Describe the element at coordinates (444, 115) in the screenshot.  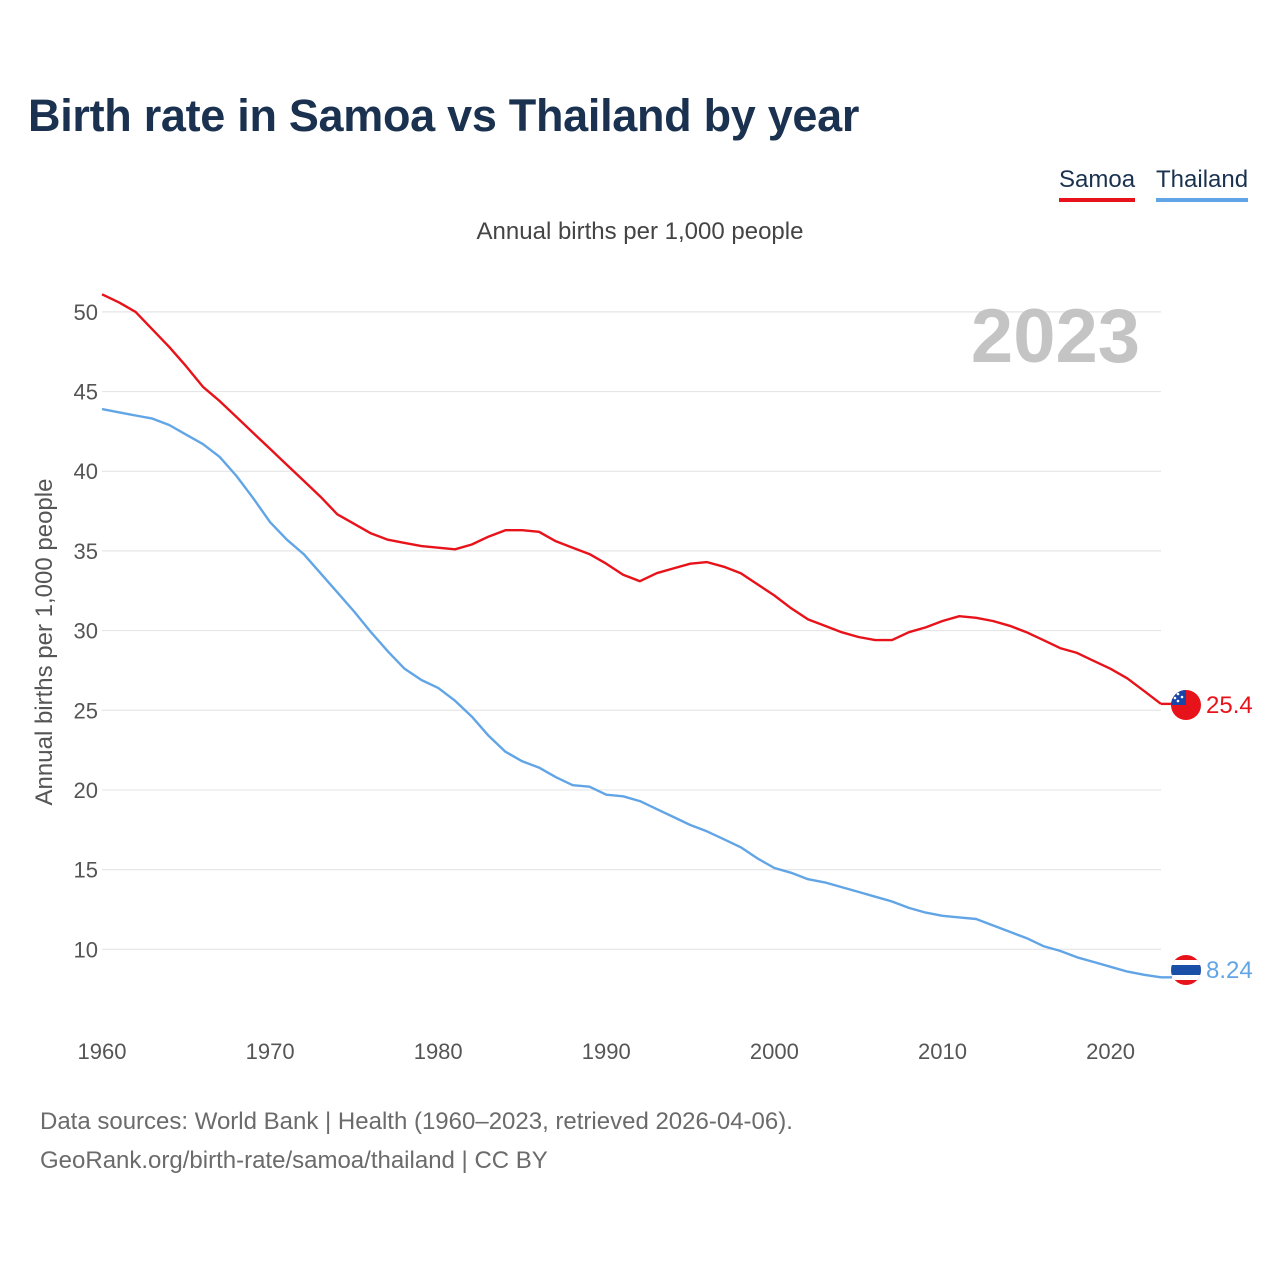
I see `chart-title: Birth rate in Samoa vs Thailand by year` at that location.